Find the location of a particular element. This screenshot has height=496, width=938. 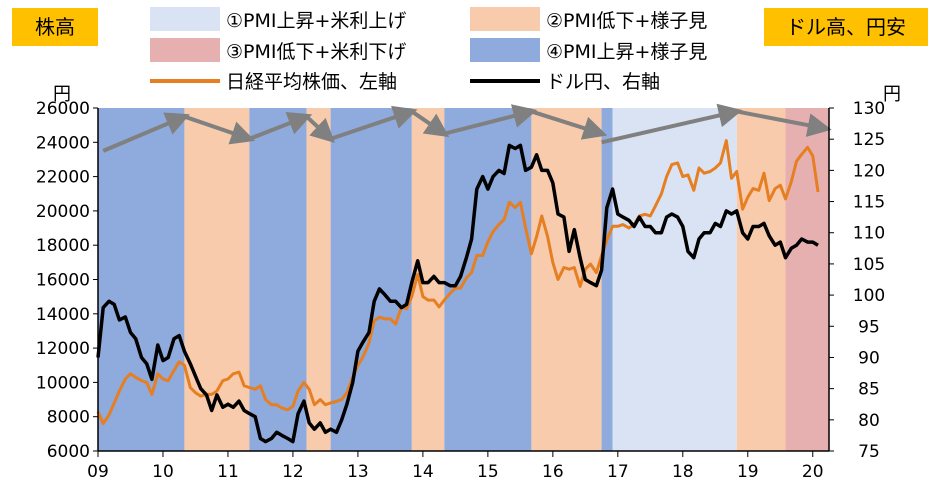

x-tick-label-9: 18 is located at coordinates (683, 472).